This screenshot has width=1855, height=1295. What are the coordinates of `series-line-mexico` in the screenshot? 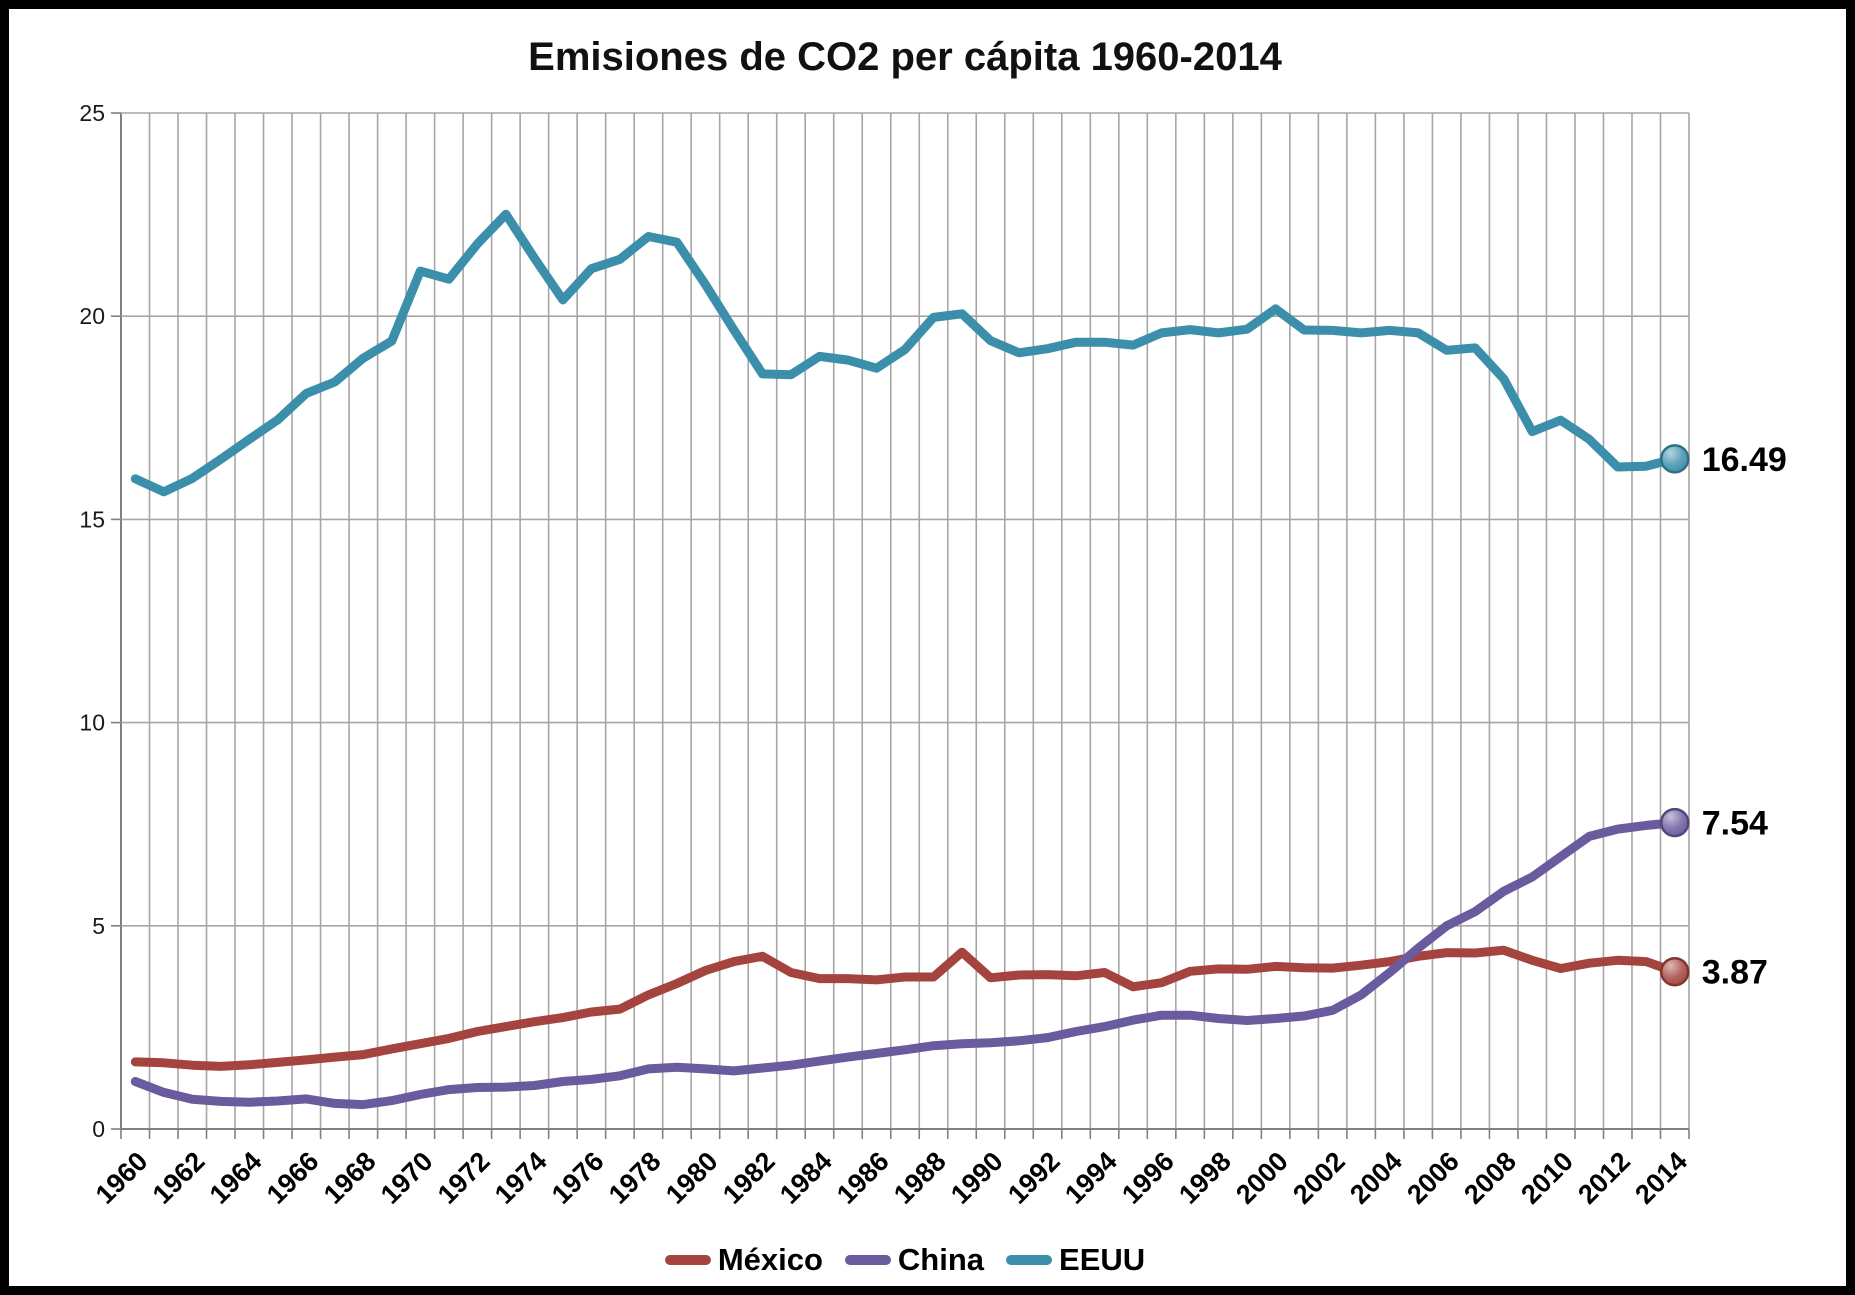 It's located at (905, 1008).